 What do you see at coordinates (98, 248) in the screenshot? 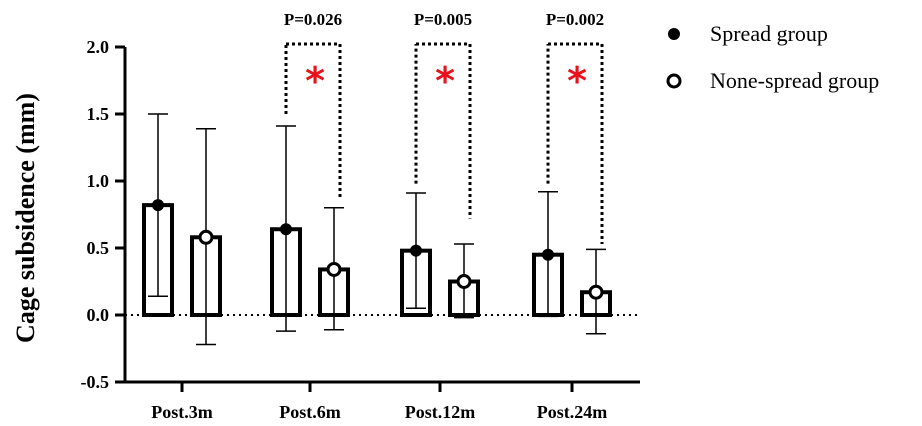
I see `y-tick-label: 0.5` at bounding box center [98, 248].